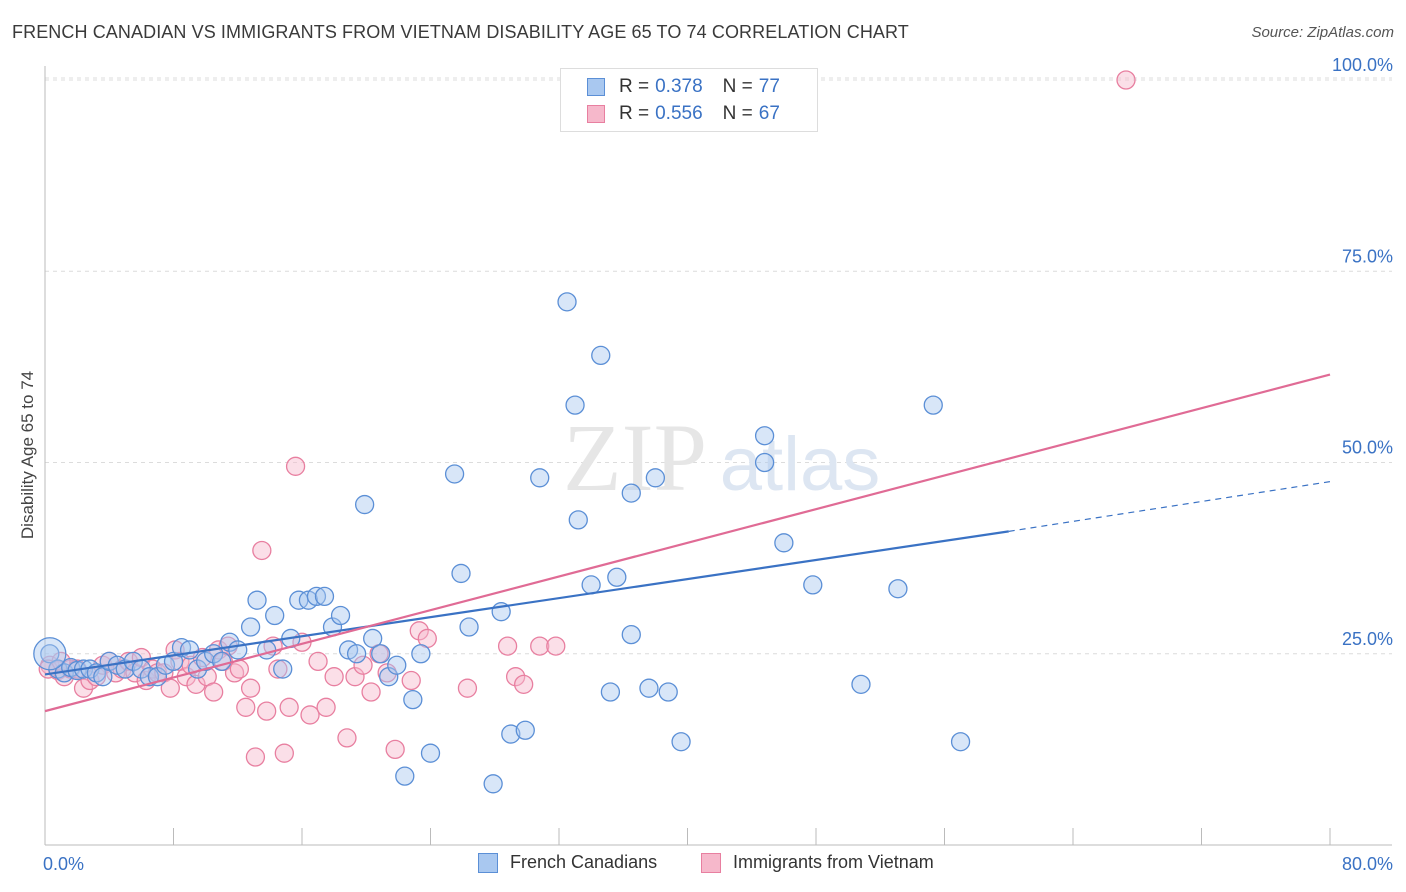 Image resolution: width=1406 pixels, height=892 pixels. I want to click on y-tick-label: 75.0%, so click(1367, 256).